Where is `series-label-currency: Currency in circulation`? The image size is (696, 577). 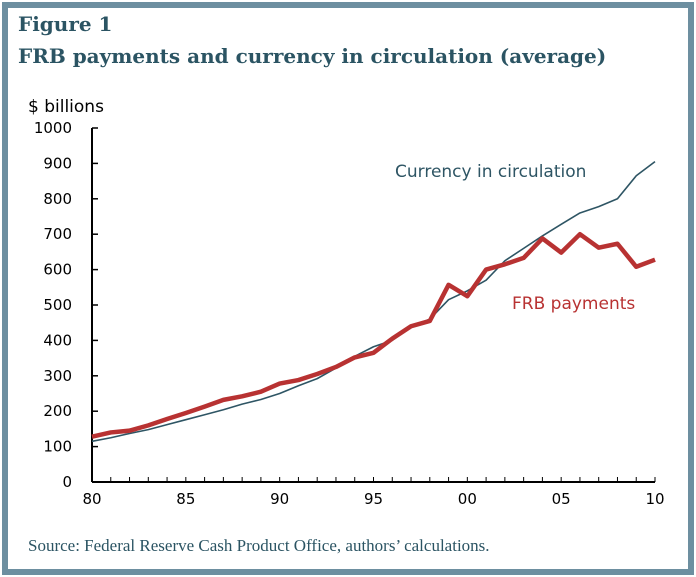
series-label-currency: Currency in circulation is located at coordinates (490, 172).